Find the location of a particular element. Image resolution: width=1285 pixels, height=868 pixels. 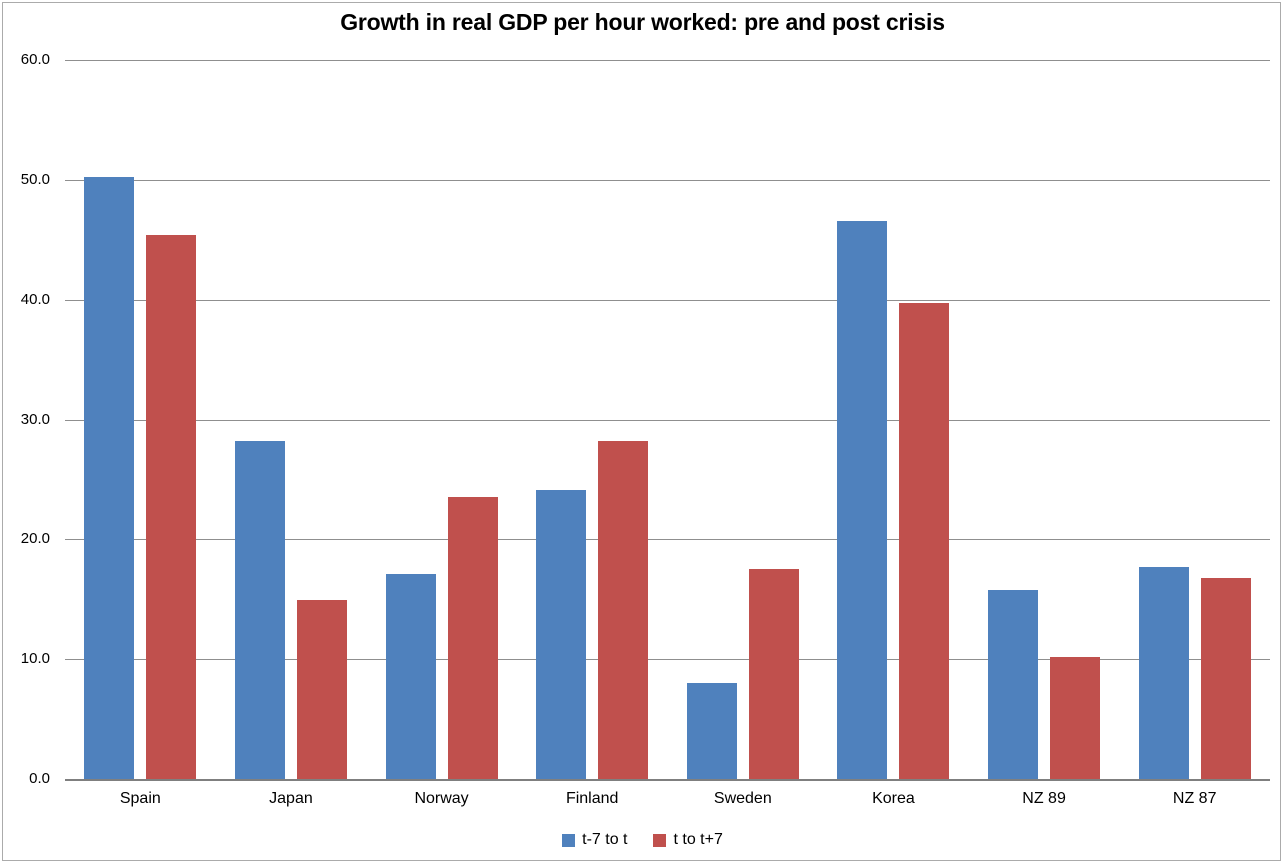

legend-label: t-7 to t is located at coordinates (605, 839).